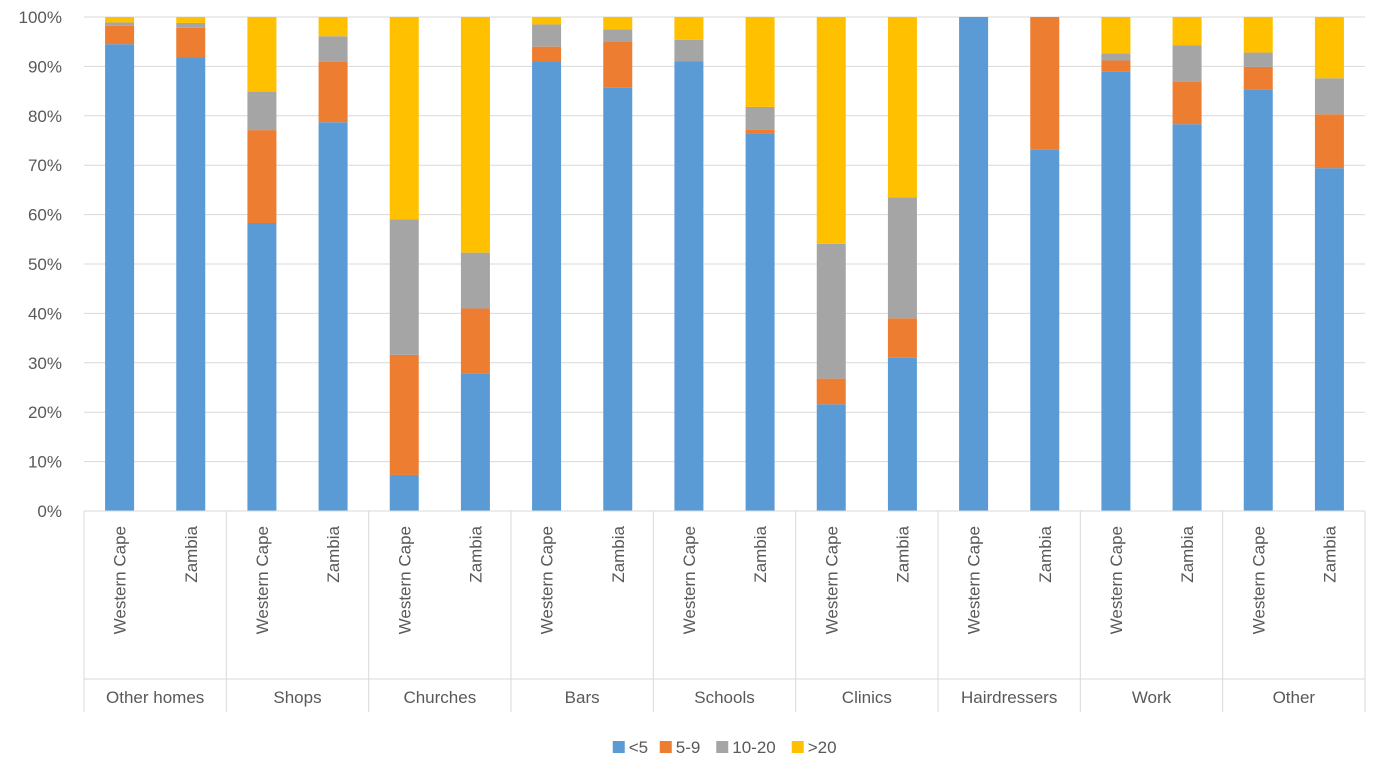 The height and width of the screenshot is (767, 1373). I want to click on y-tick-label: 80%, so click(45, 116).